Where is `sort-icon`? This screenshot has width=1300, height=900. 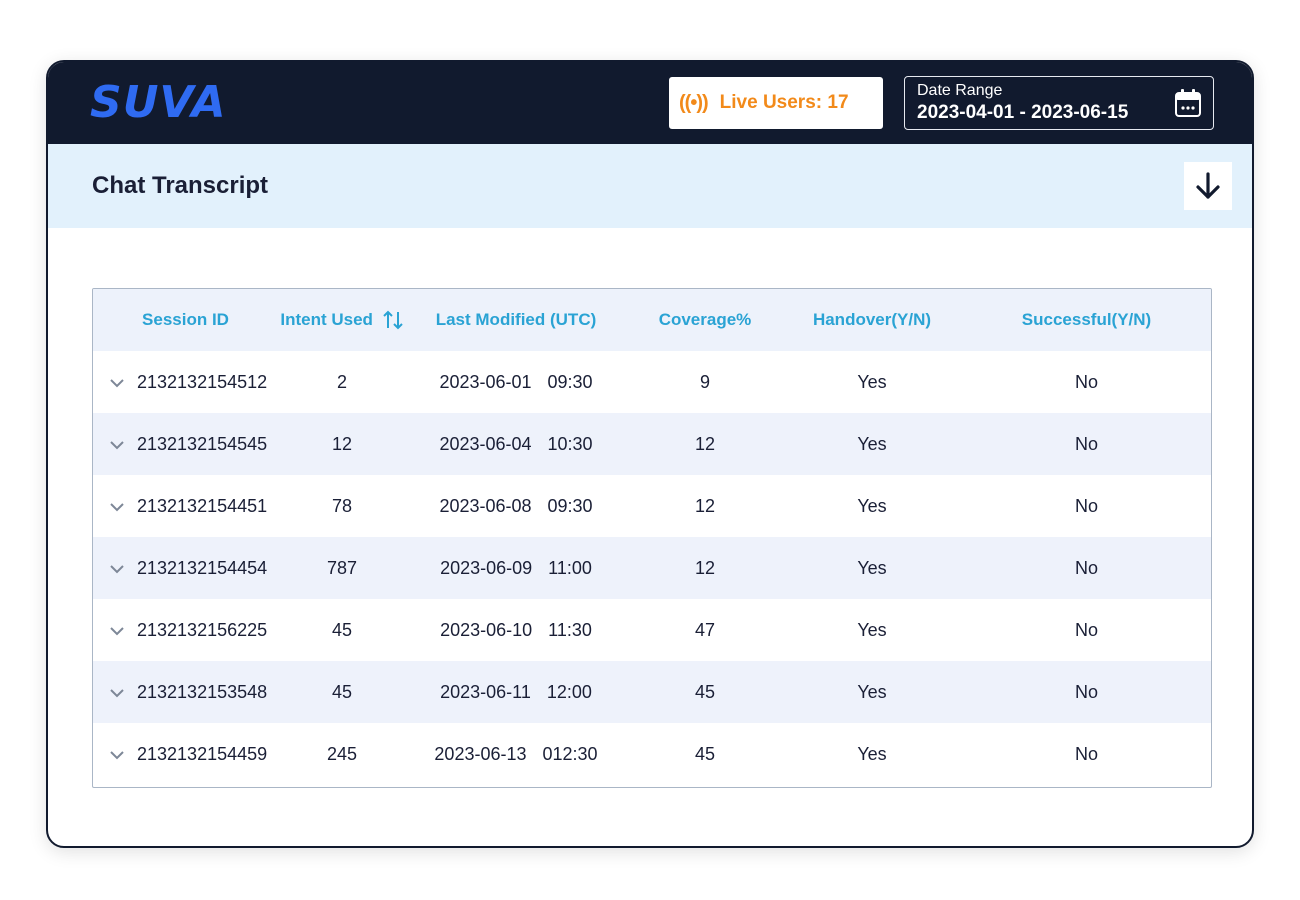 sort-icon is located at coordinates (393, 320).